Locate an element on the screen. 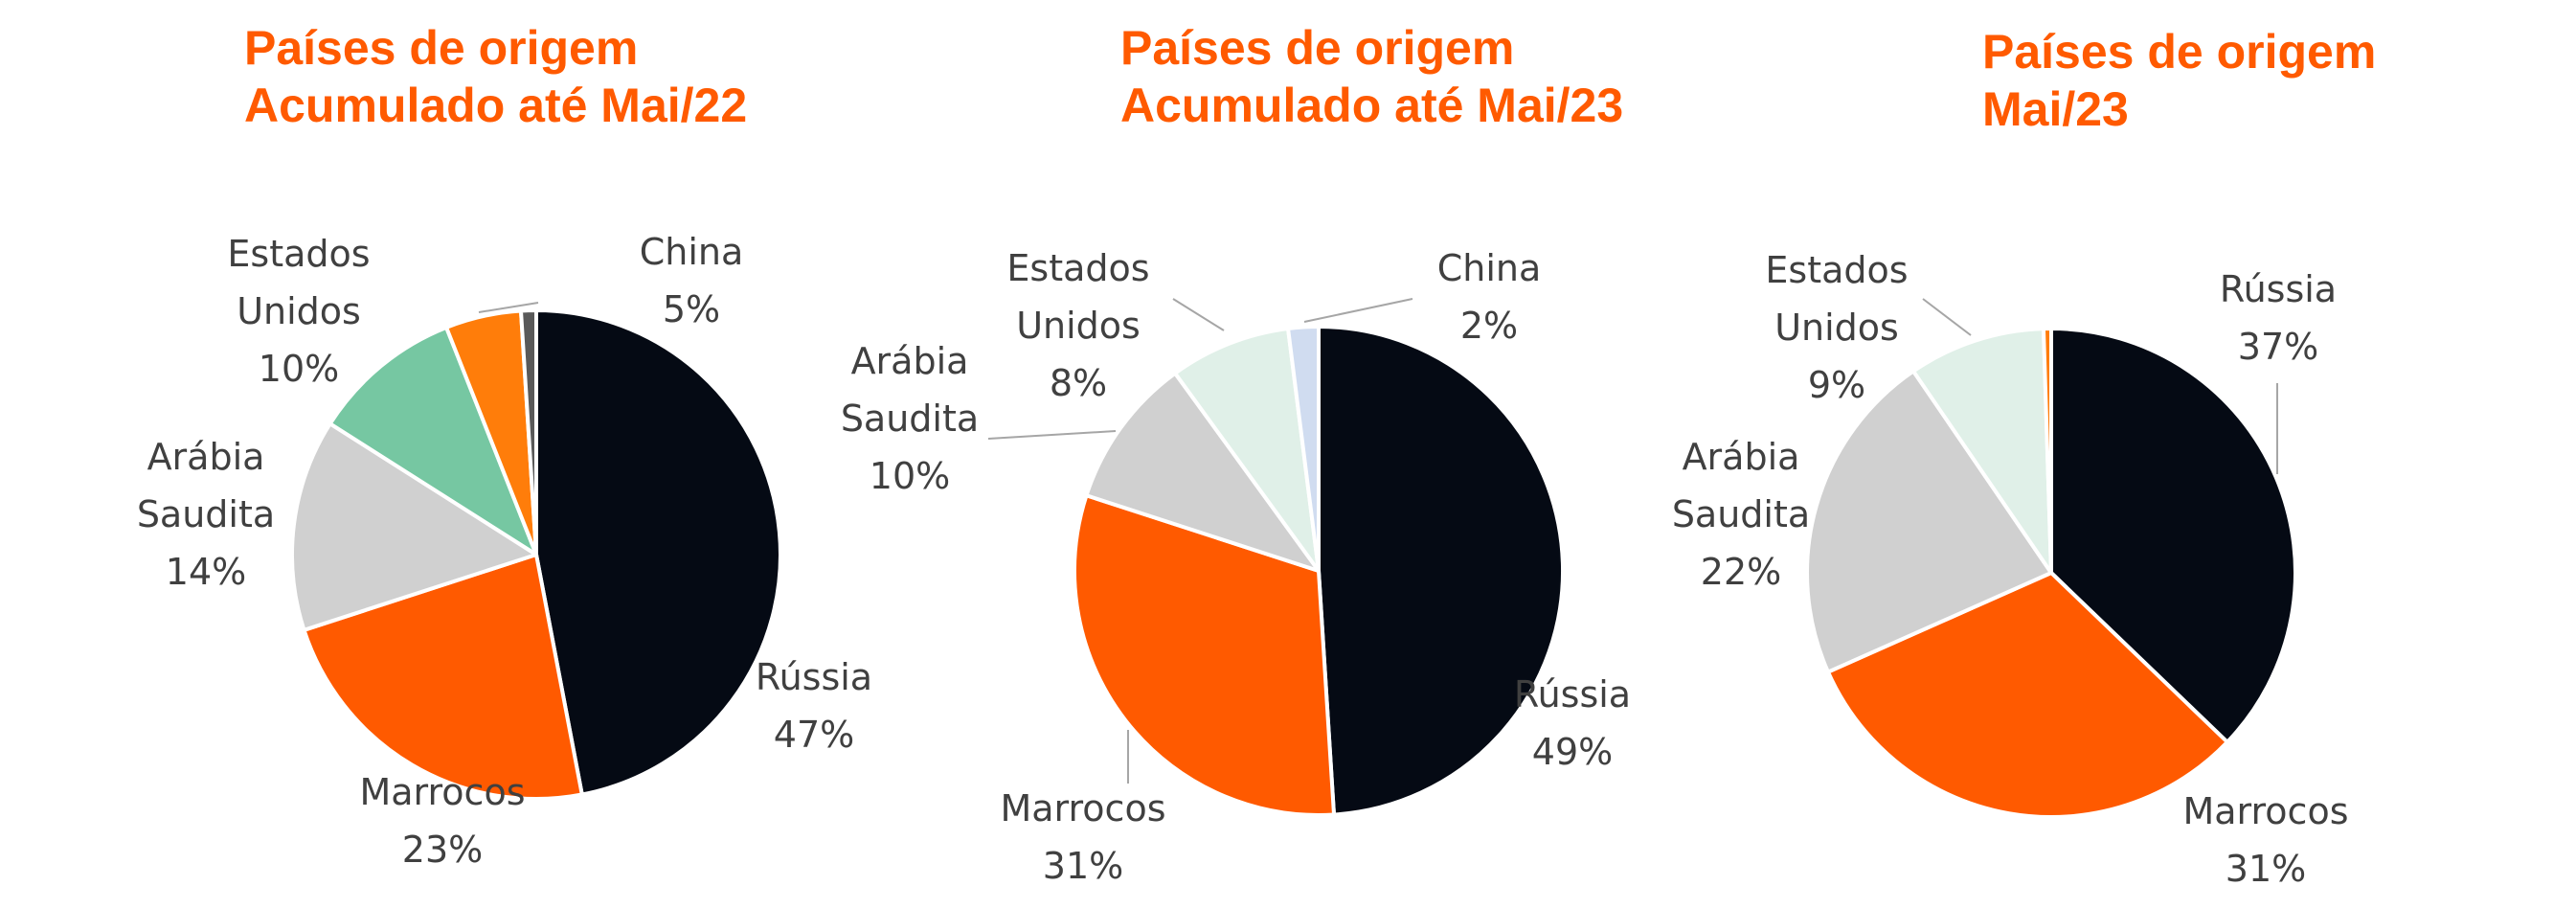 This screenshot has width=2576, height=909. data-label-china: China 2% is located at coordinates (1489, 297).